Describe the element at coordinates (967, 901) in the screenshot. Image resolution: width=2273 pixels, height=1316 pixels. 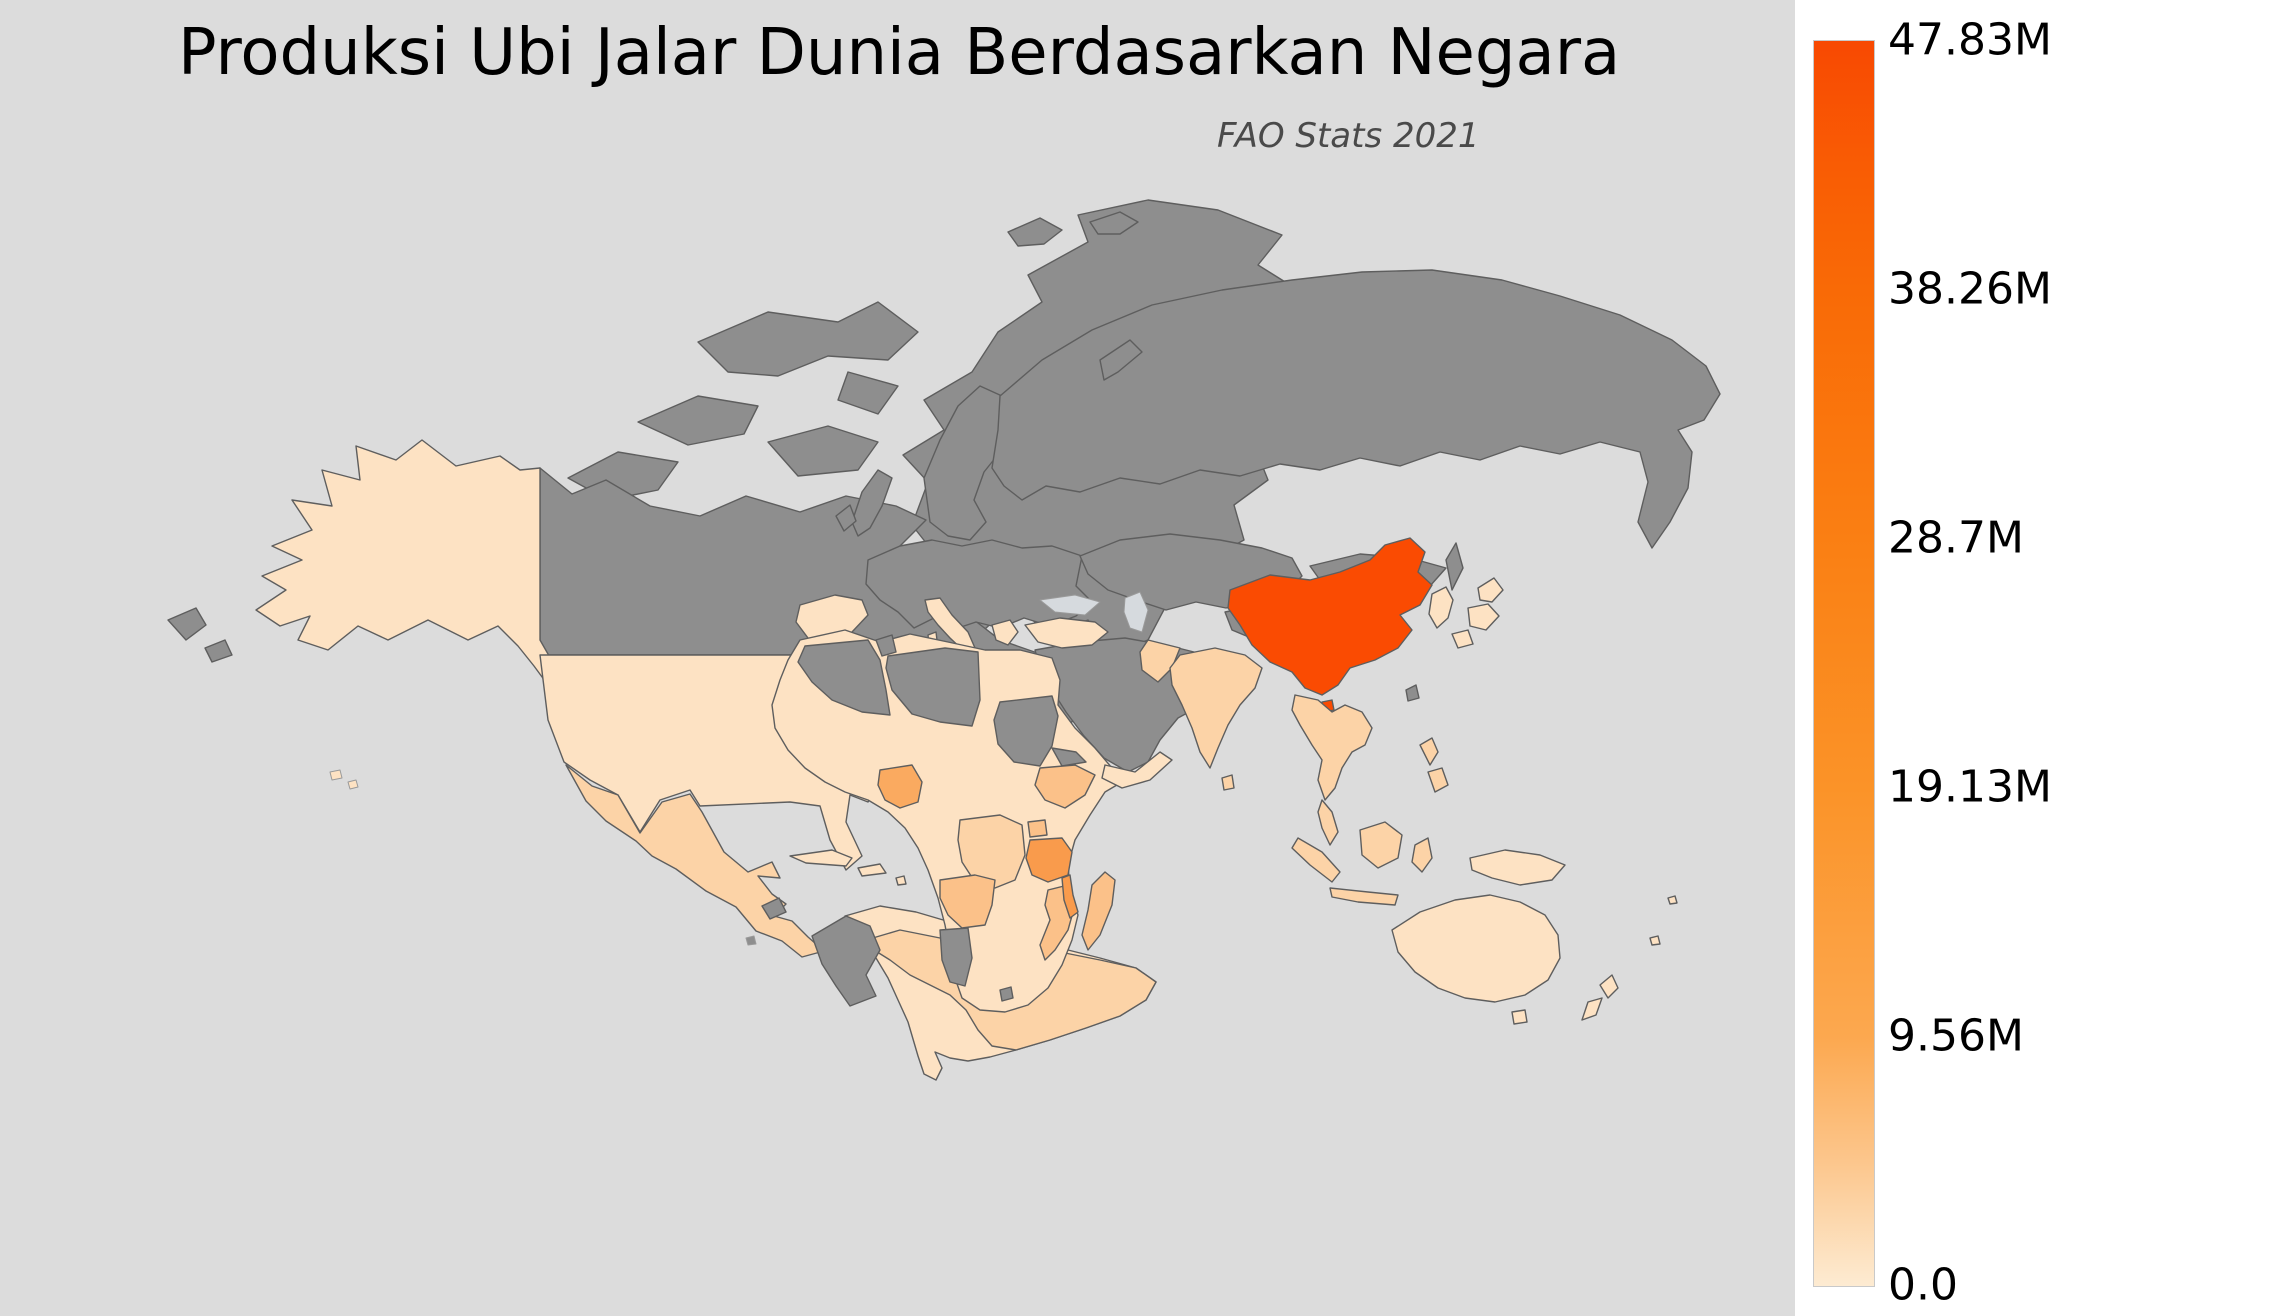
I see `country-angola` at that location.